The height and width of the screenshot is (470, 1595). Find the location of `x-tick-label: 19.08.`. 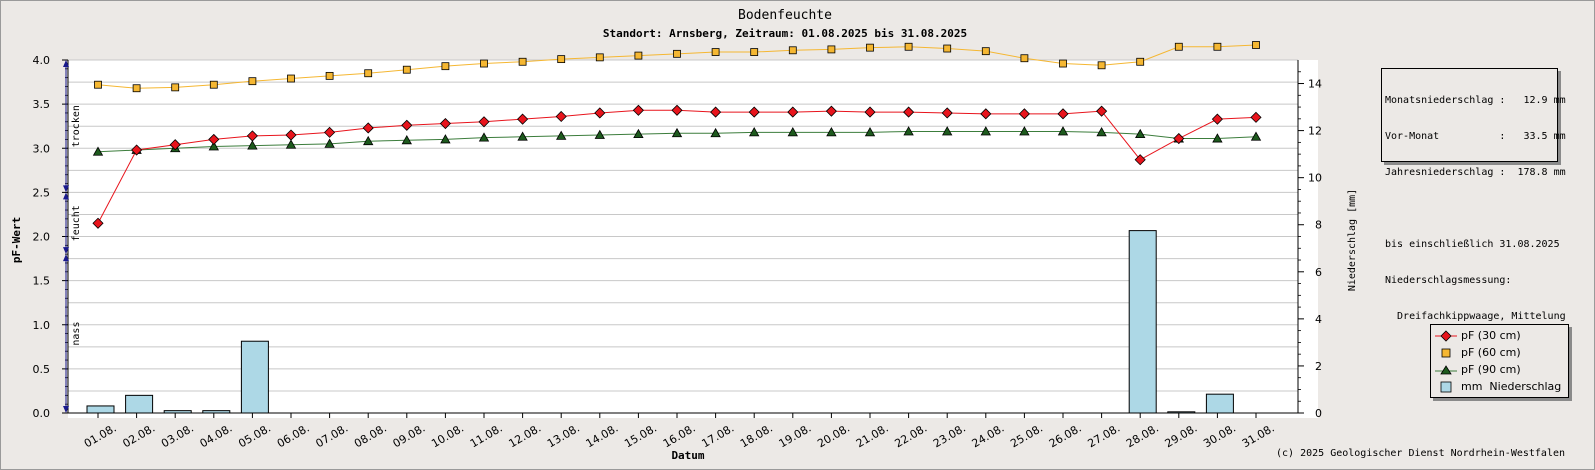

x-tick-label: 19.08. is located at coordinates (795, 436).